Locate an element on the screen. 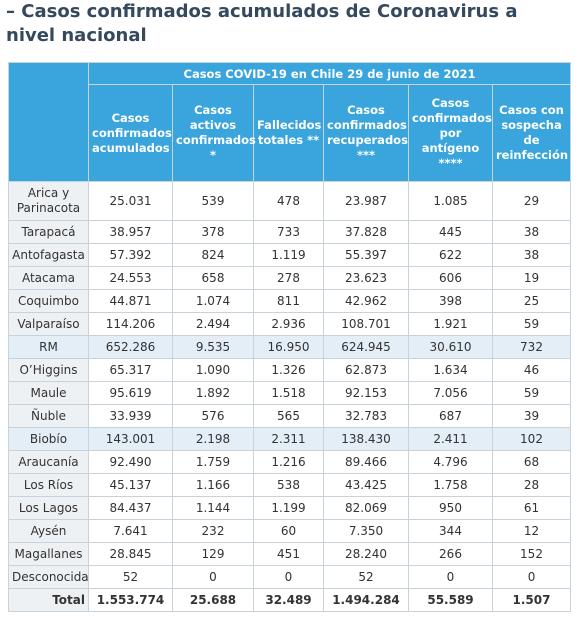 This screenshot has width=577, height=640. cell-value: 25.031 is located at coordinates (130, 201).